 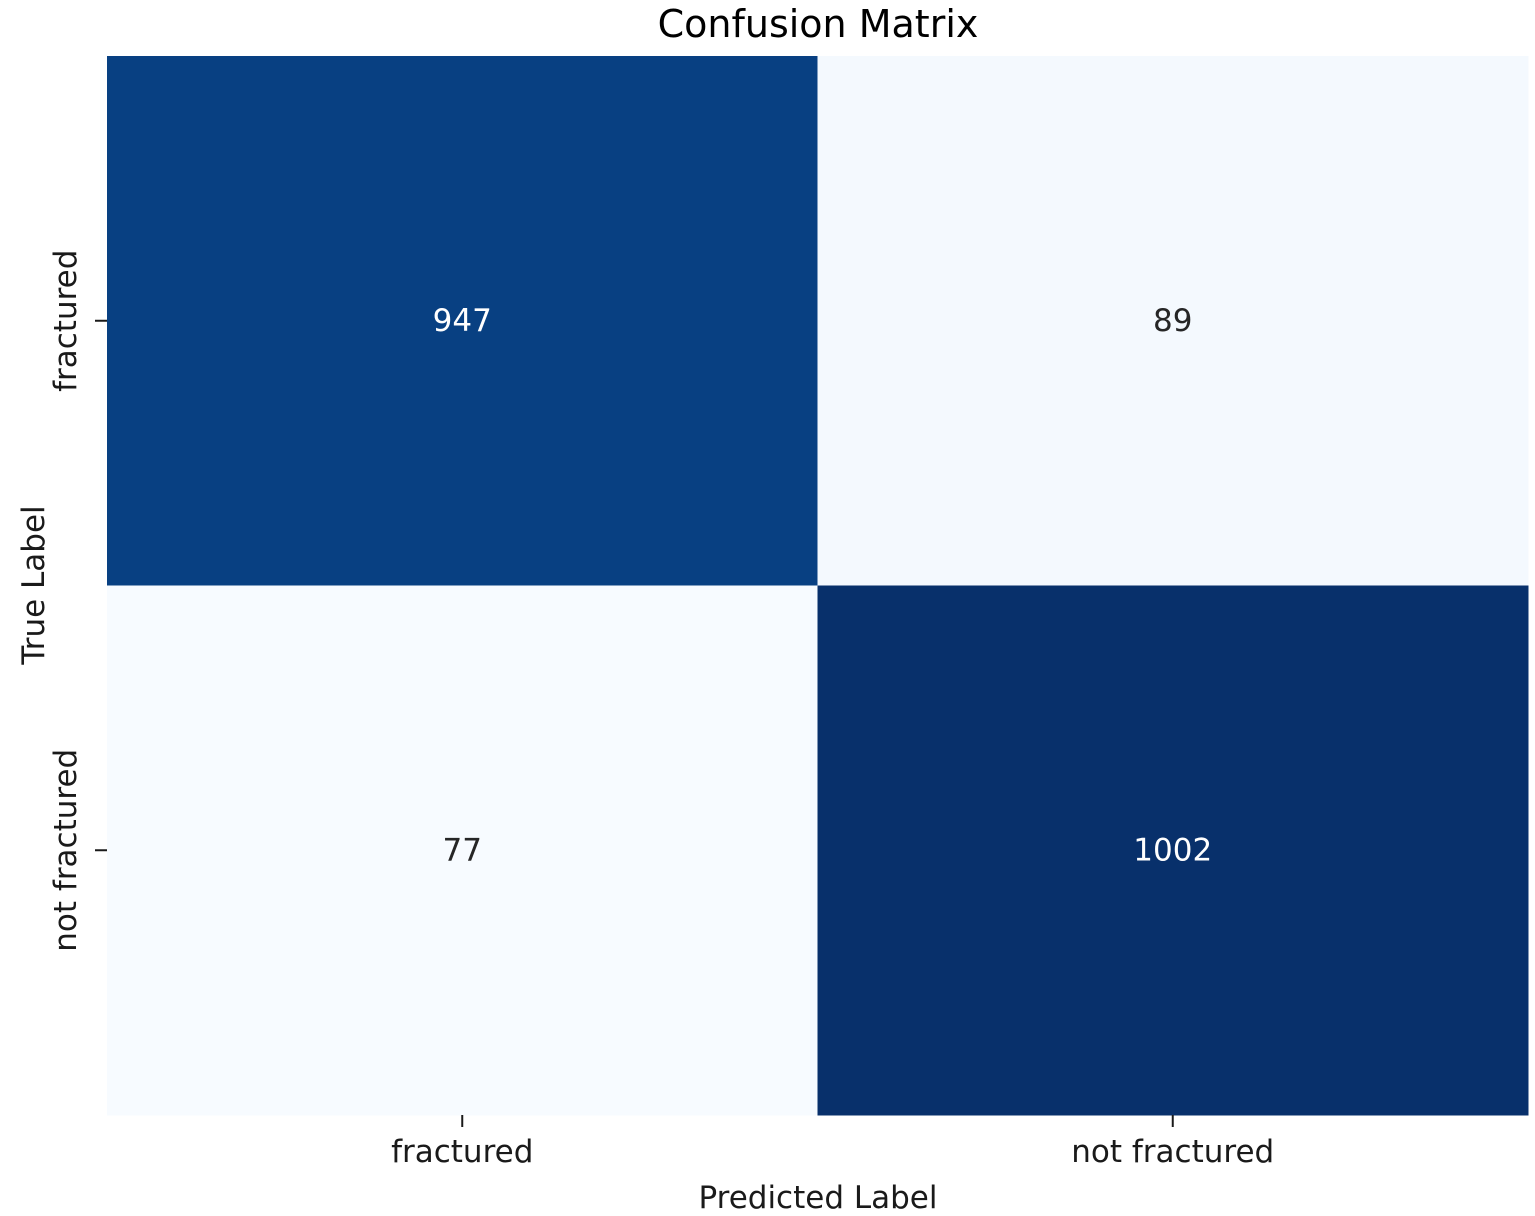 What do you see at coordinates (832, 1142) in the screenshot?
I see `x-axis-ticks: fractured not fractured` at bounding box center [832, 1142].